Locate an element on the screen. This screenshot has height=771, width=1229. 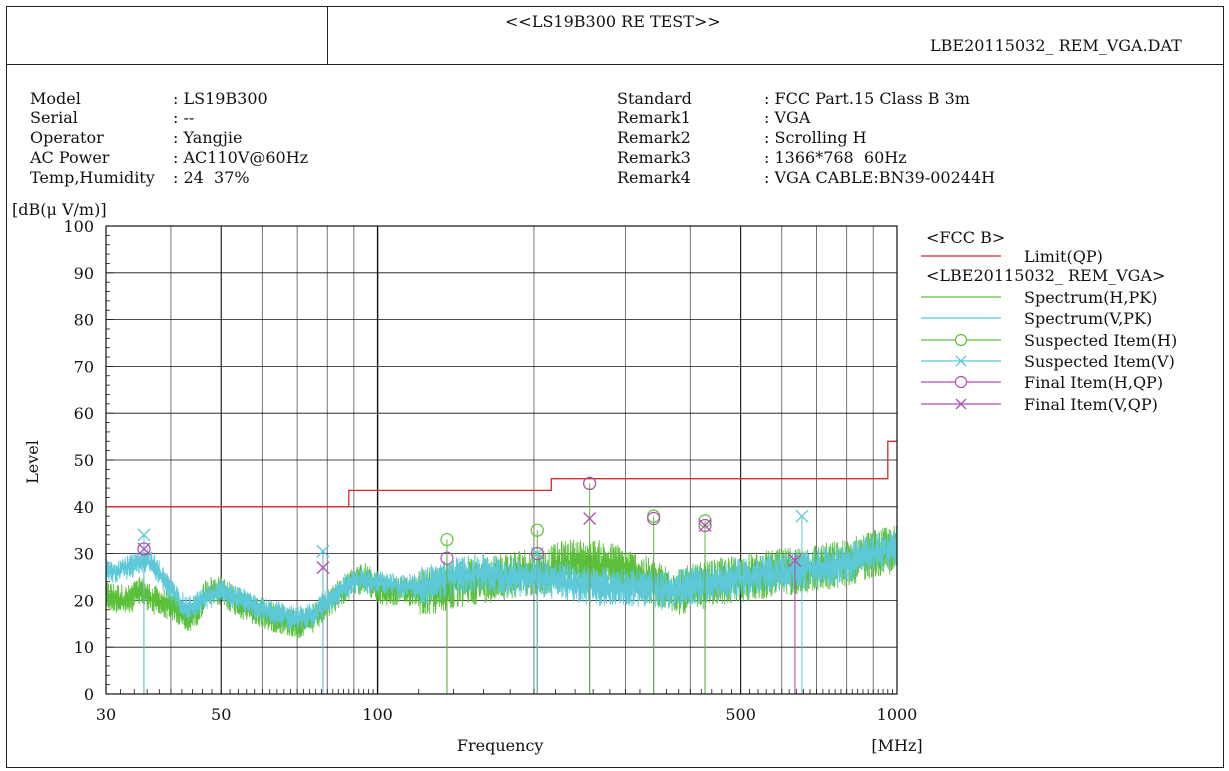
legend-label-4: Spectrum(V,PK) is located at coordinates (1088, 318).